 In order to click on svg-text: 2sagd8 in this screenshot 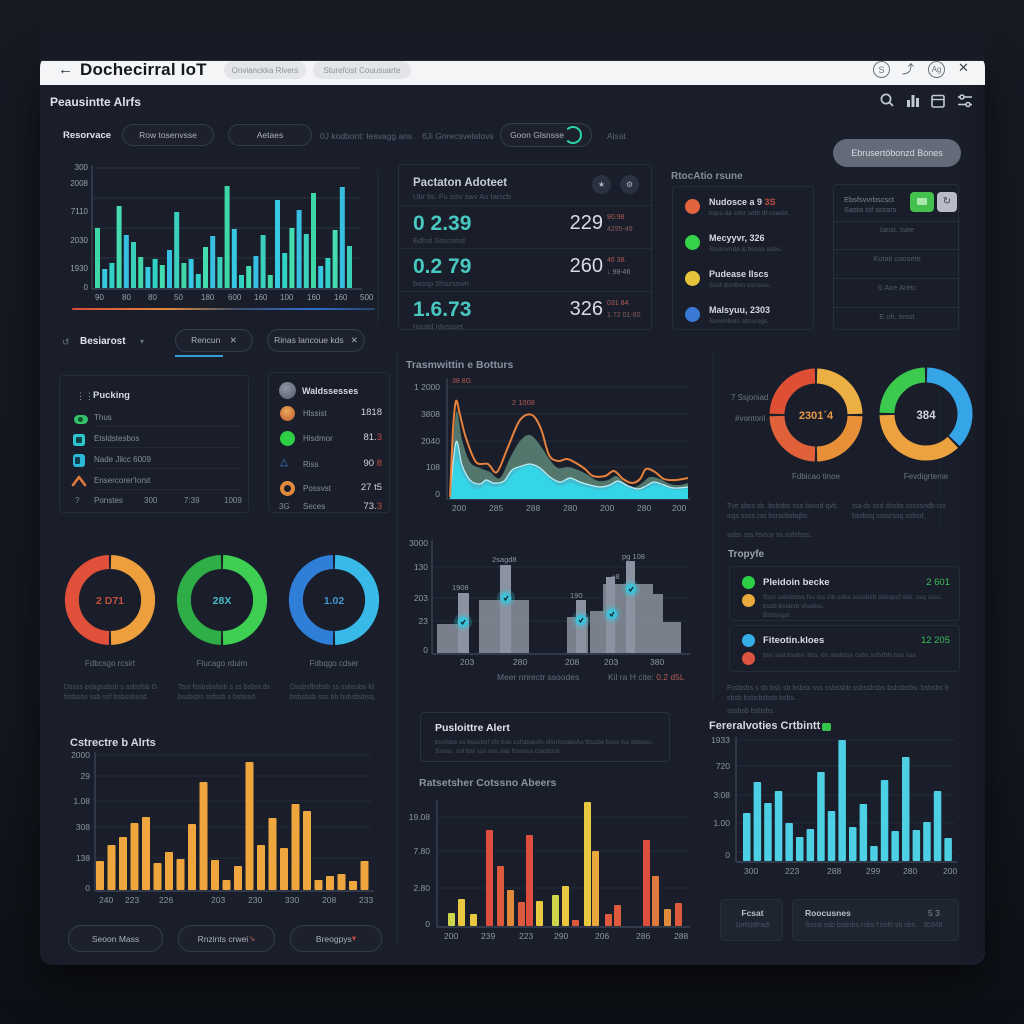, I will do `click(504, 559)`.